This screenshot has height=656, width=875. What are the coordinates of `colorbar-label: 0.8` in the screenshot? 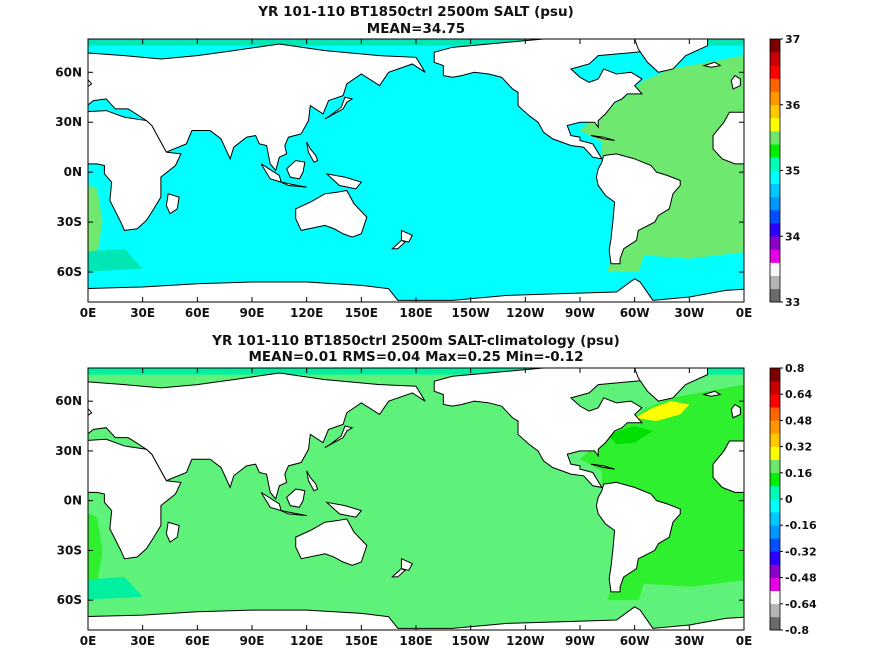 It's located at (795, 368).